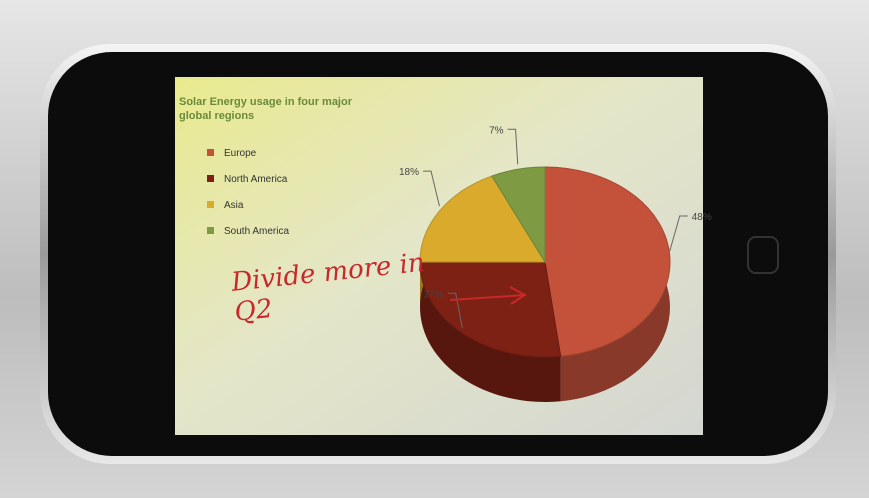  I want to click on slice-side, so click(490, 332).